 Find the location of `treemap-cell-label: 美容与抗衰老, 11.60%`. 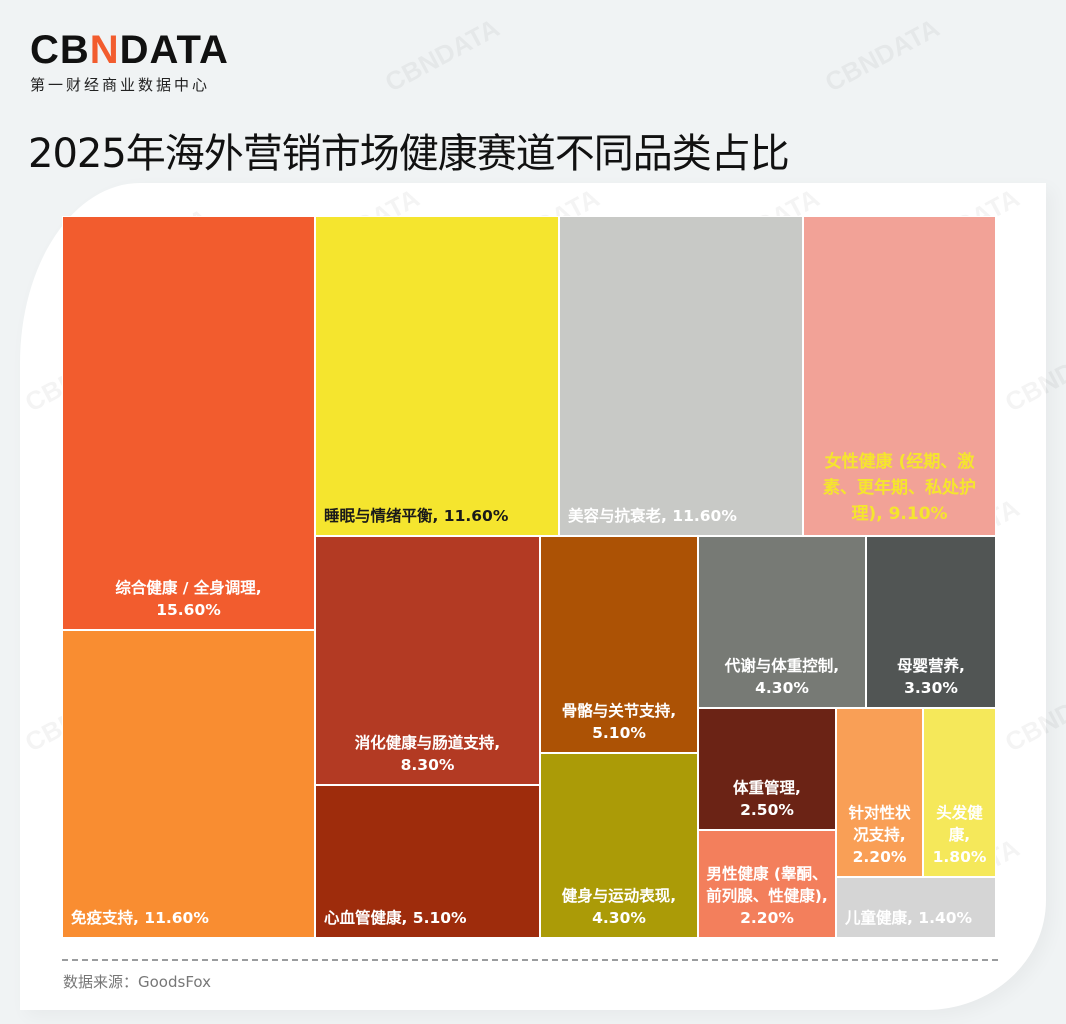

treemap-cell-label: 美容与抗衰老, 11.60% is located at coordinates (652, 516).